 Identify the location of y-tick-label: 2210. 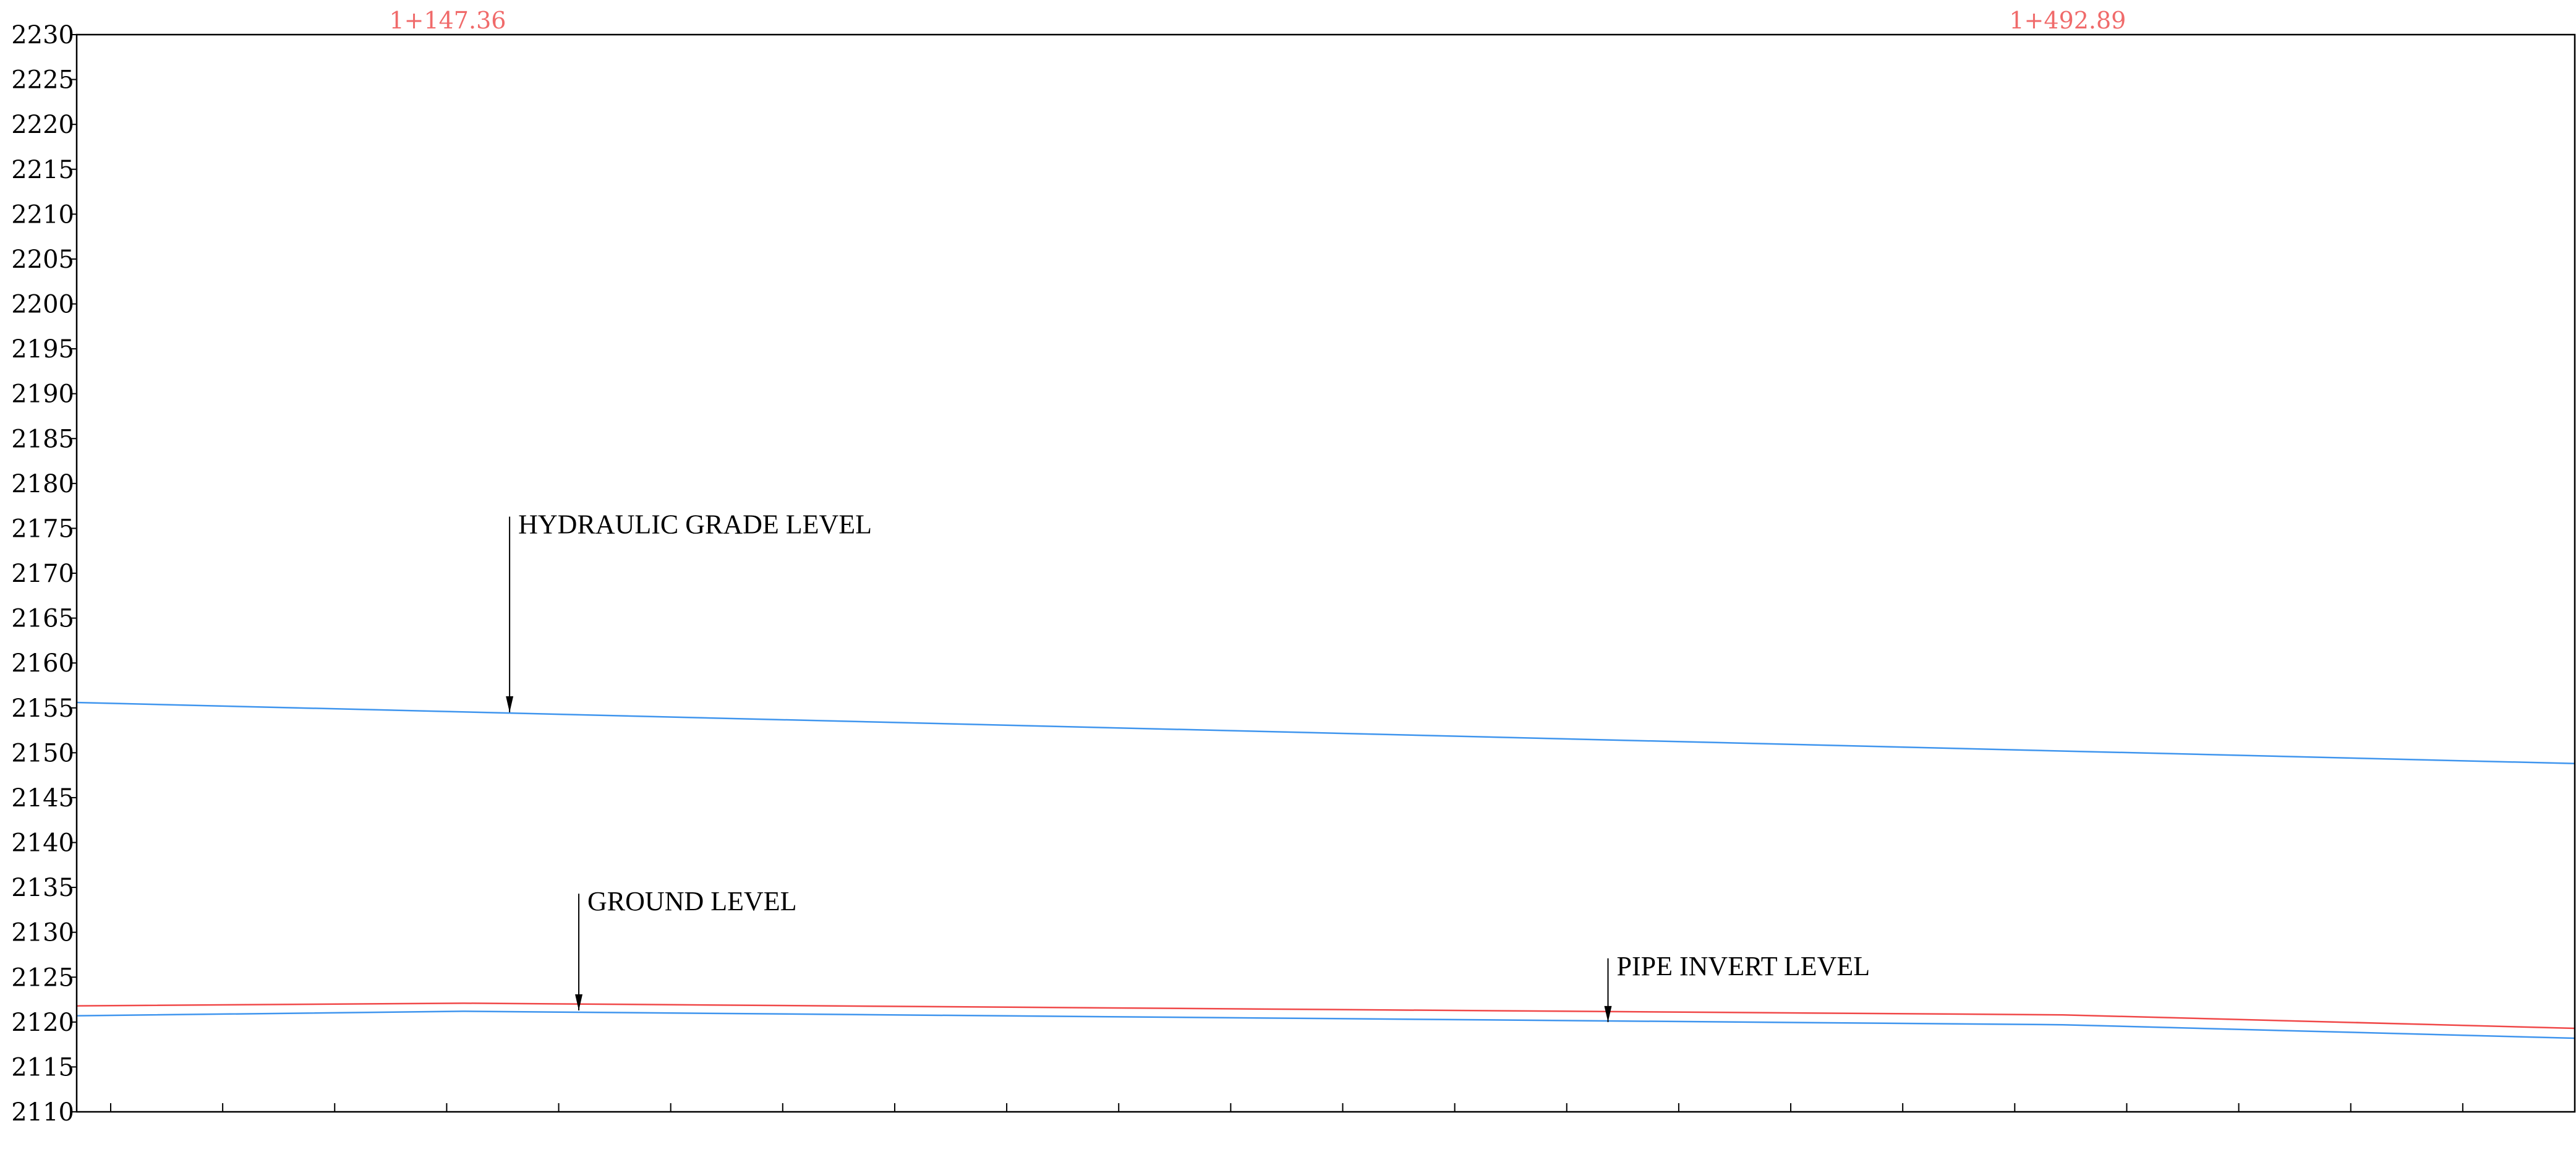
(42, 214).